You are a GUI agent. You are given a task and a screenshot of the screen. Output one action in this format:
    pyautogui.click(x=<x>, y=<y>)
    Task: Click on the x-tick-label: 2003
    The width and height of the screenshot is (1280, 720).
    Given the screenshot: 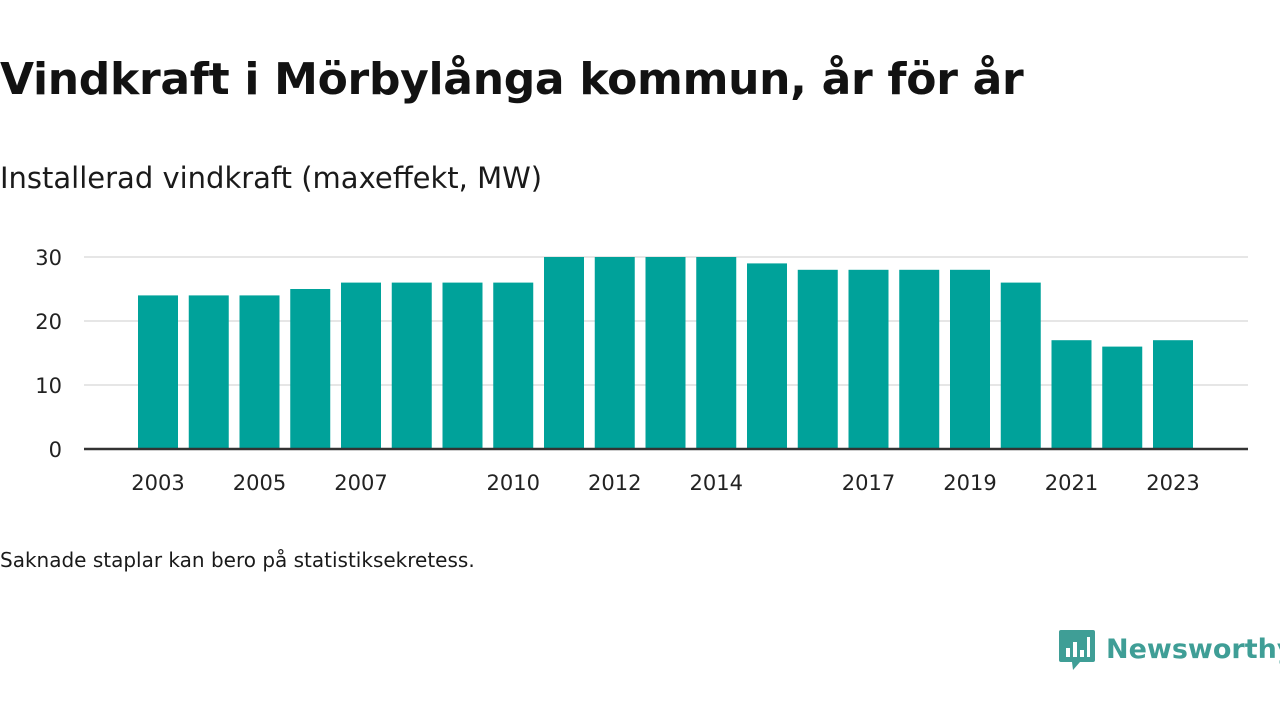 What is the action you would take?
    pyautogui.click(x=157, y=483)
    